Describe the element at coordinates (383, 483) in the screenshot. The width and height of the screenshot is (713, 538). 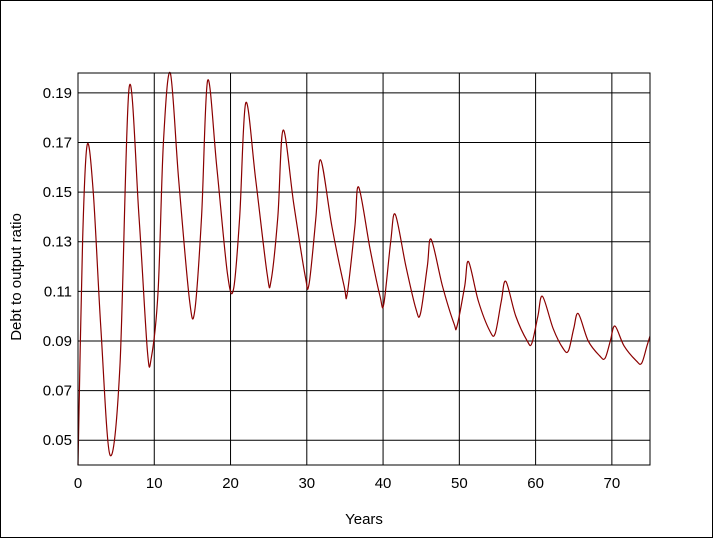
I see `x-tick-label: 40` at that location.